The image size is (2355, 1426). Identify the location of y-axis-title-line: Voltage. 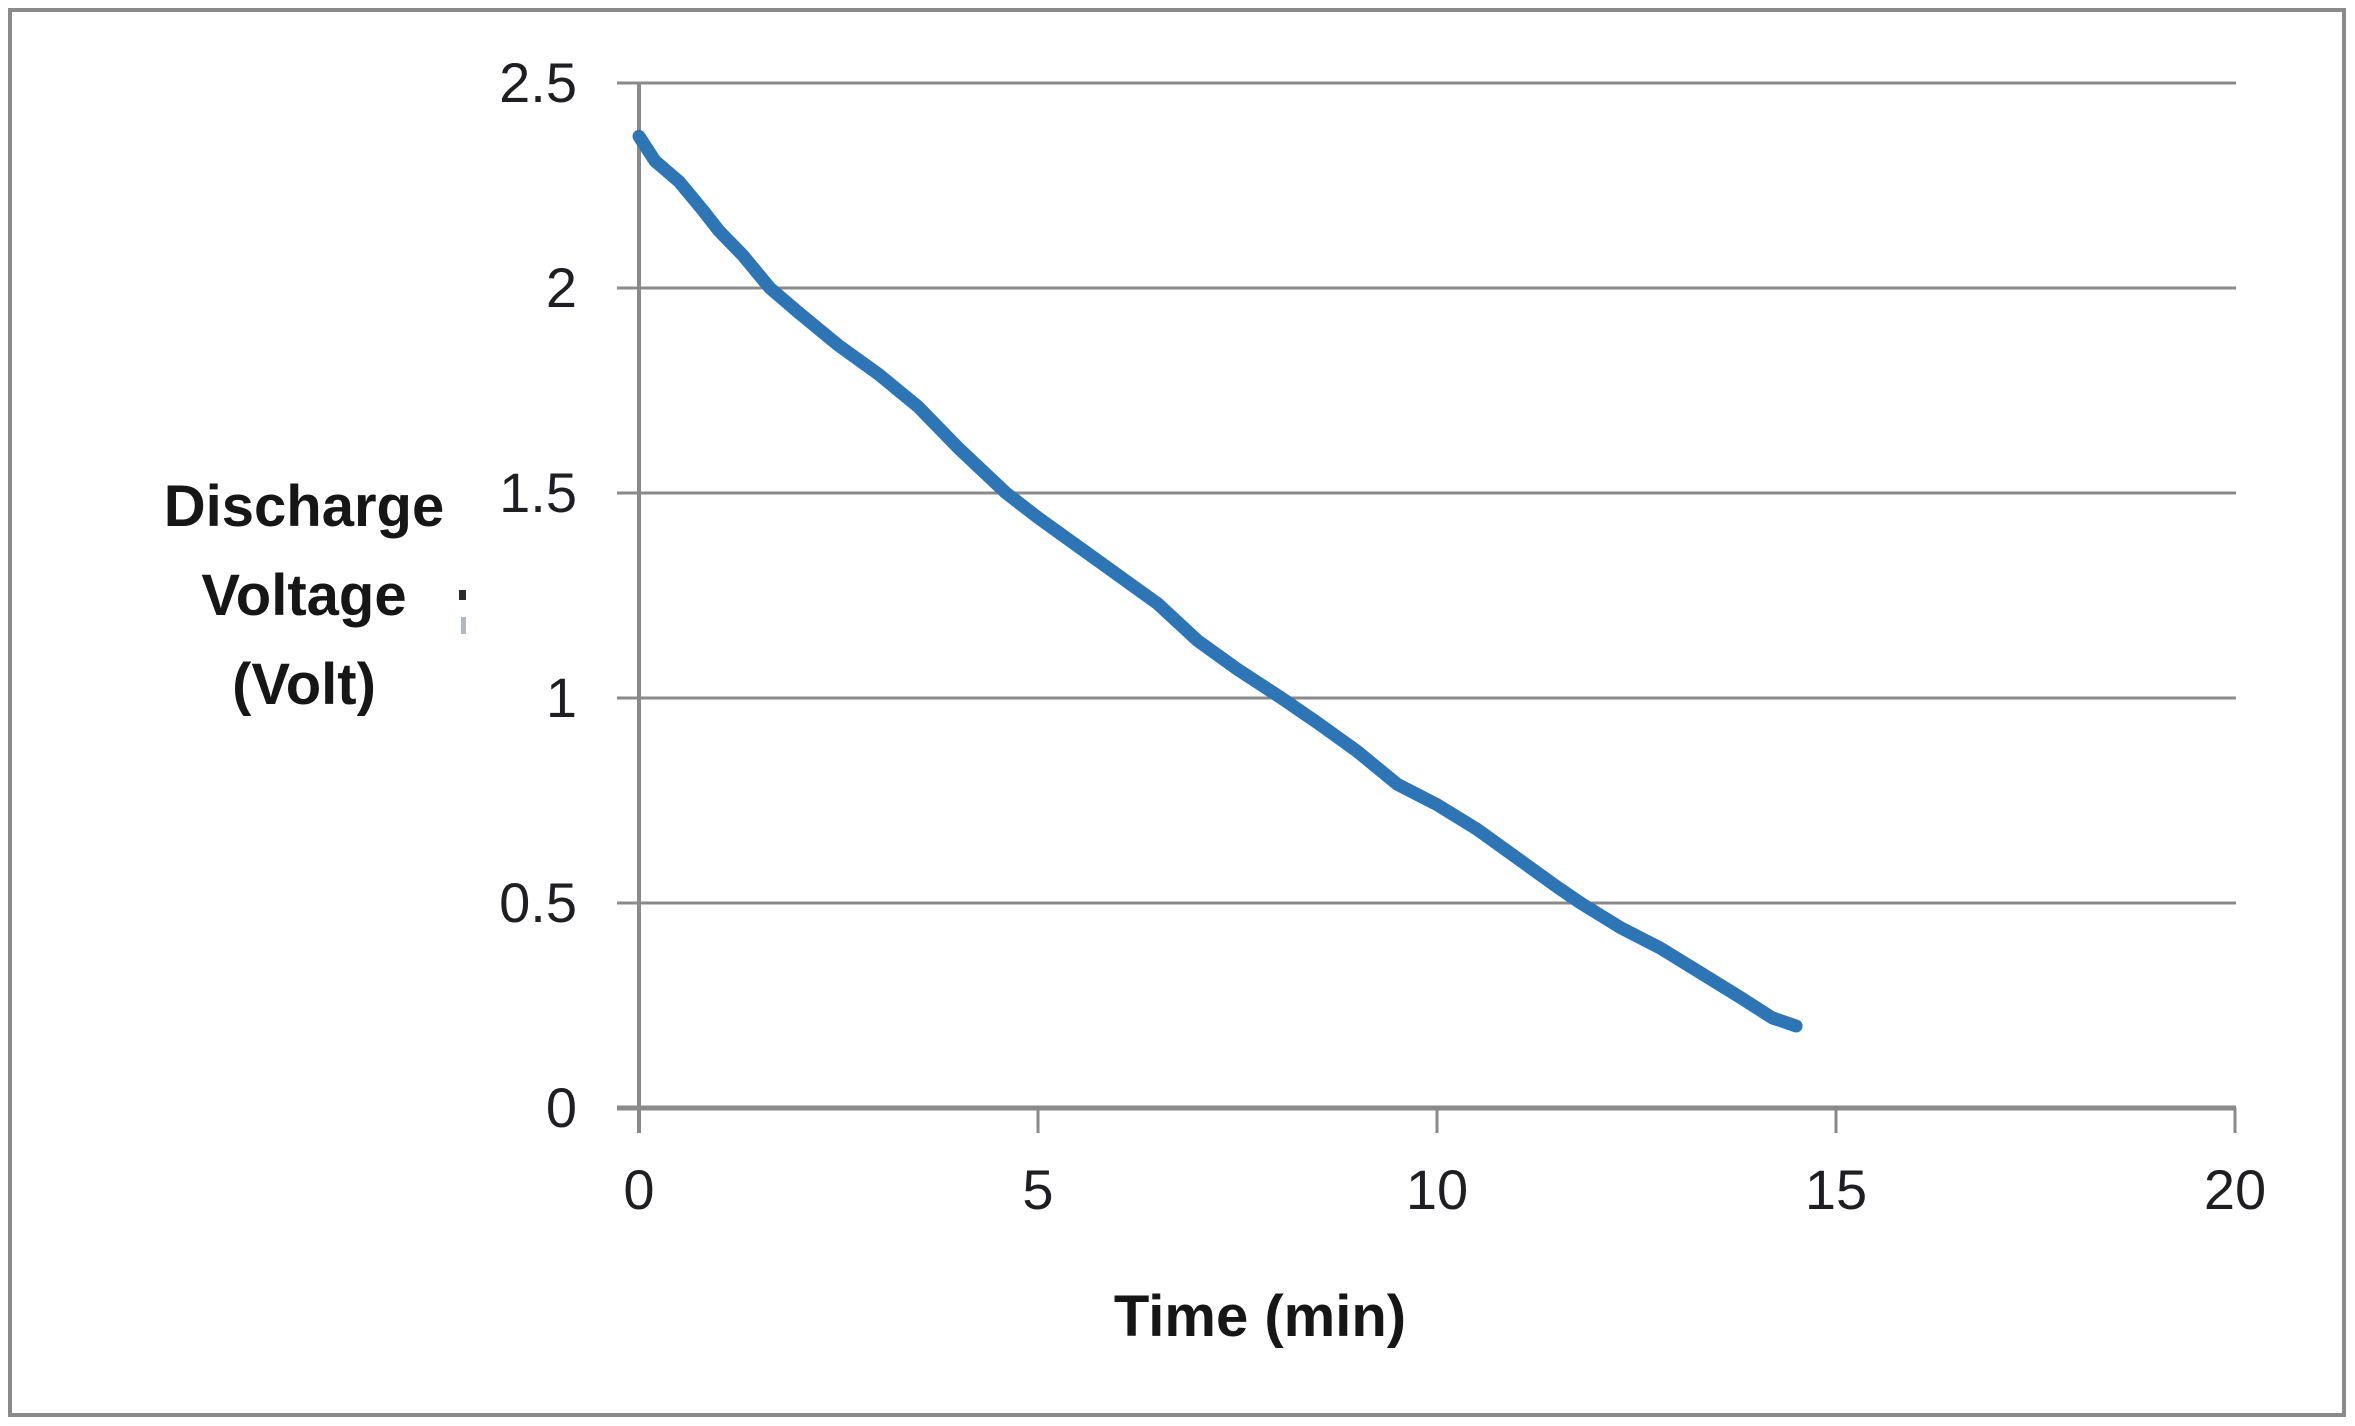
(304, 595).